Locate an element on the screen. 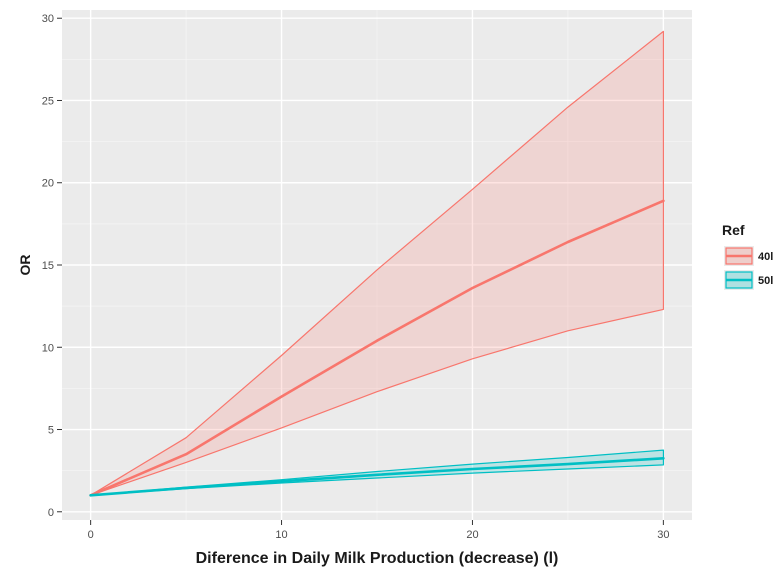 Image resolution: width=779 pixels, height=570 pixels. x-tick-label: 10 is located at coordinates (281, 535).